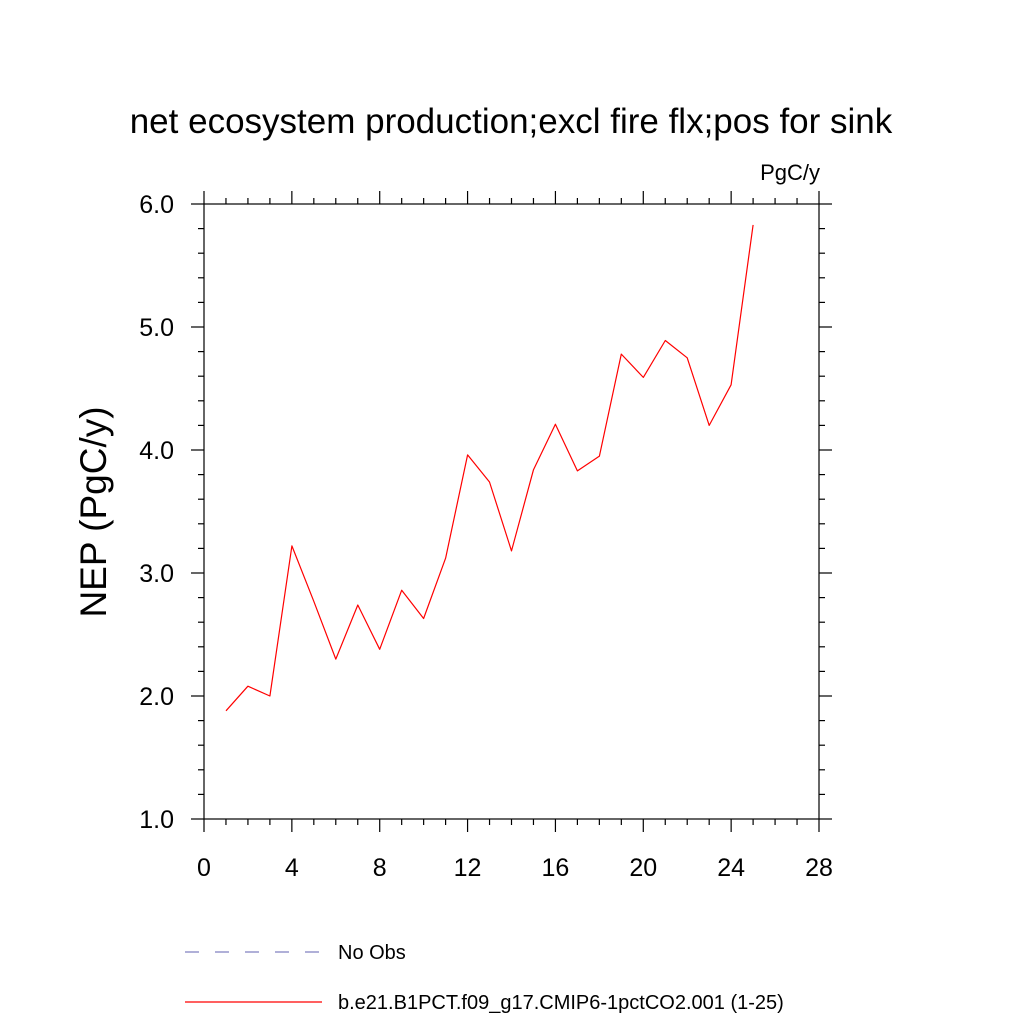  I want to click on legend-label-no-obs: No Obs, so click(372, 953).